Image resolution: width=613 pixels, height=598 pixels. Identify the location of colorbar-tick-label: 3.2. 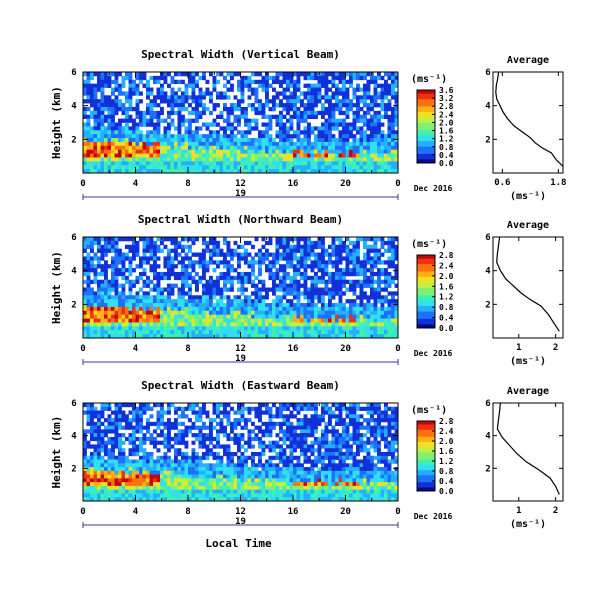
(446, 98).